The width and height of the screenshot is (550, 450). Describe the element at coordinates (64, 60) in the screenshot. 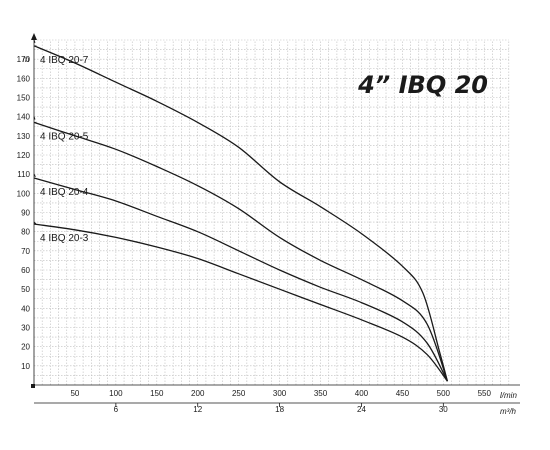

I see `series-label-1: 4 IBQ 20-7` at that location.